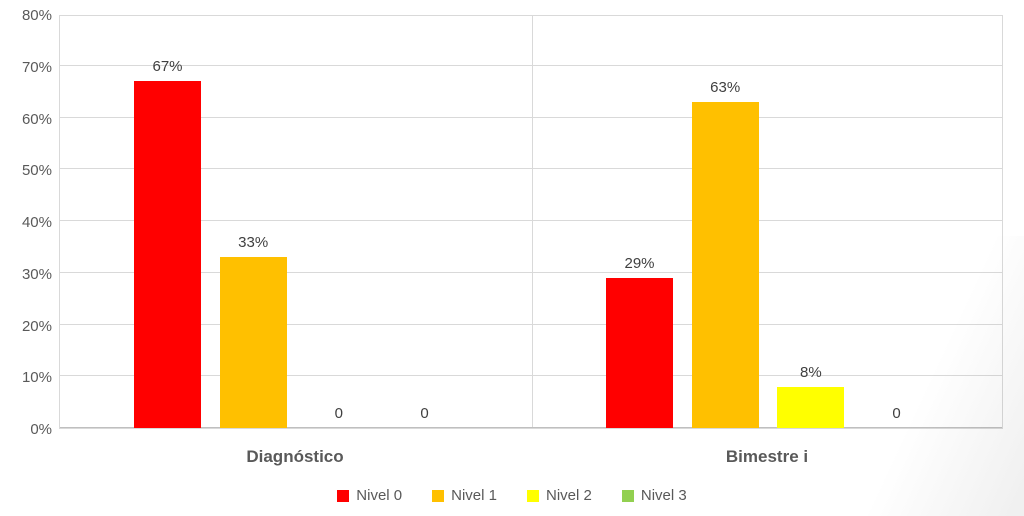 The height and width of the screenshot is (516, 1024). What do you see at coordinates (639, 263) in the screenshot?
I see `bar-data-label: 29%` at bounding box center [639, 263].